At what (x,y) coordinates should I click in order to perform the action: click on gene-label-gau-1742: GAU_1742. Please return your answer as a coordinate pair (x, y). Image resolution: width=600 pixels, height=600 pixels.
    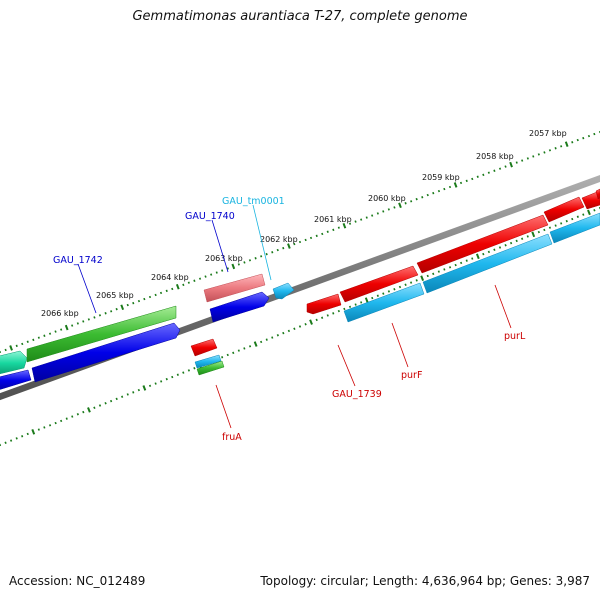
    Looking at the image, I should click on (78, 260).